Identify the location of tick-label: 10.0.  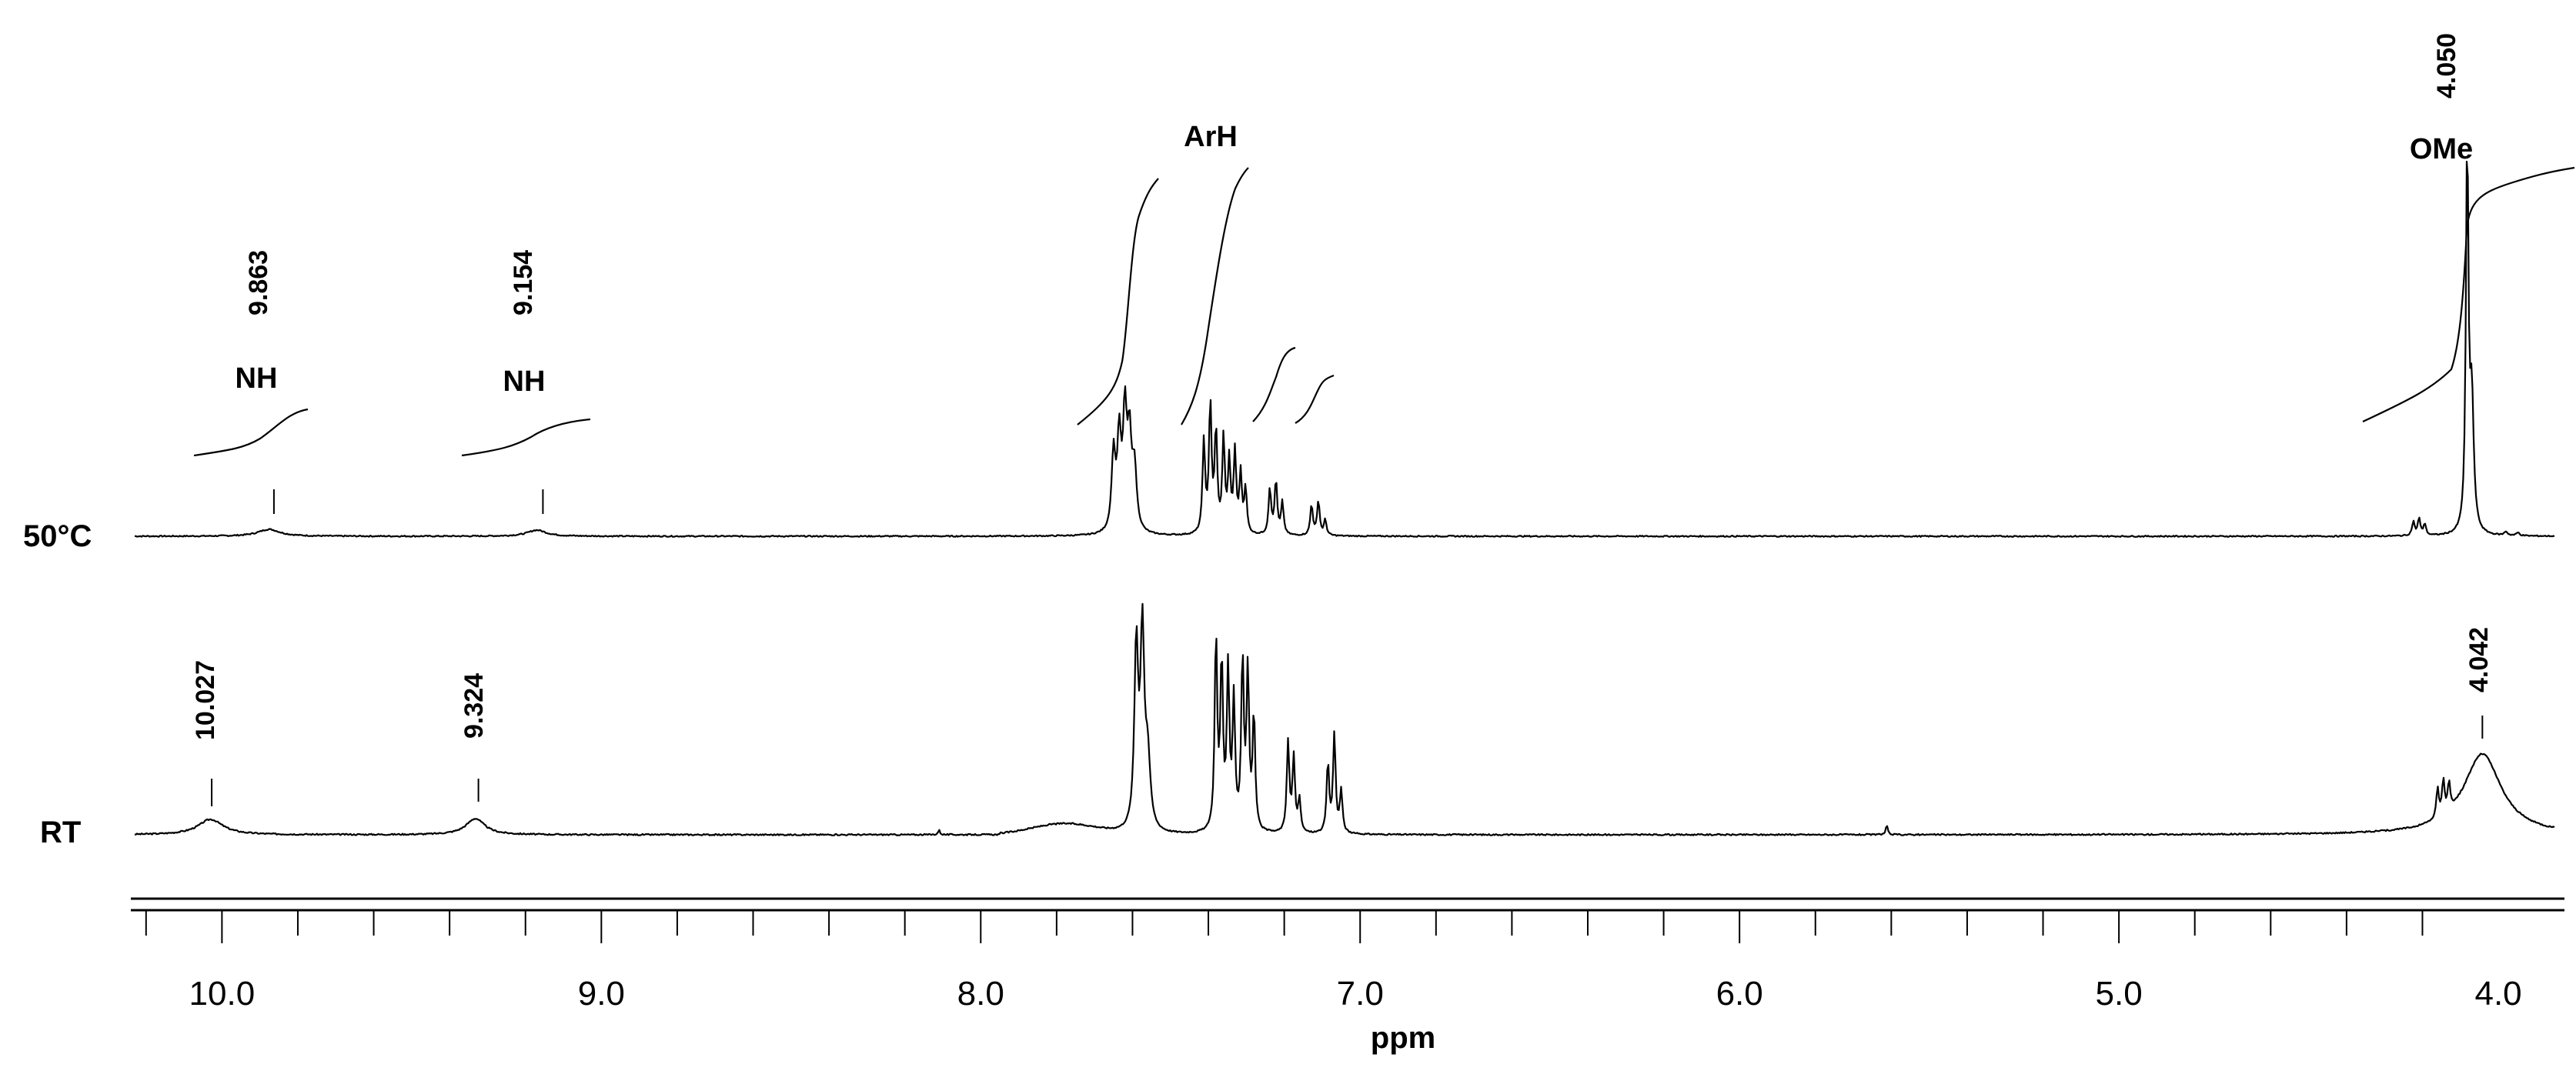
(223, 994).